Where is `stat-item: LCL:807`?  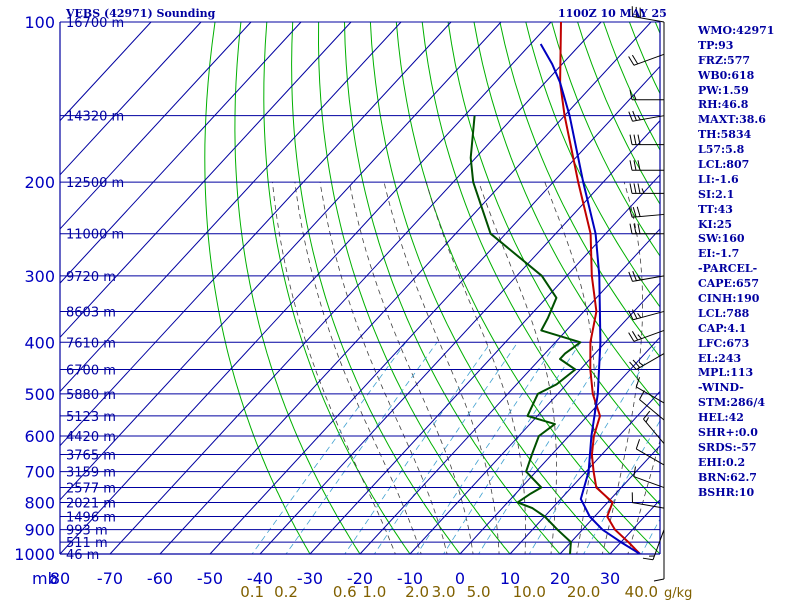
stat-item: LCL:807 is located at coordinates (724, 165).